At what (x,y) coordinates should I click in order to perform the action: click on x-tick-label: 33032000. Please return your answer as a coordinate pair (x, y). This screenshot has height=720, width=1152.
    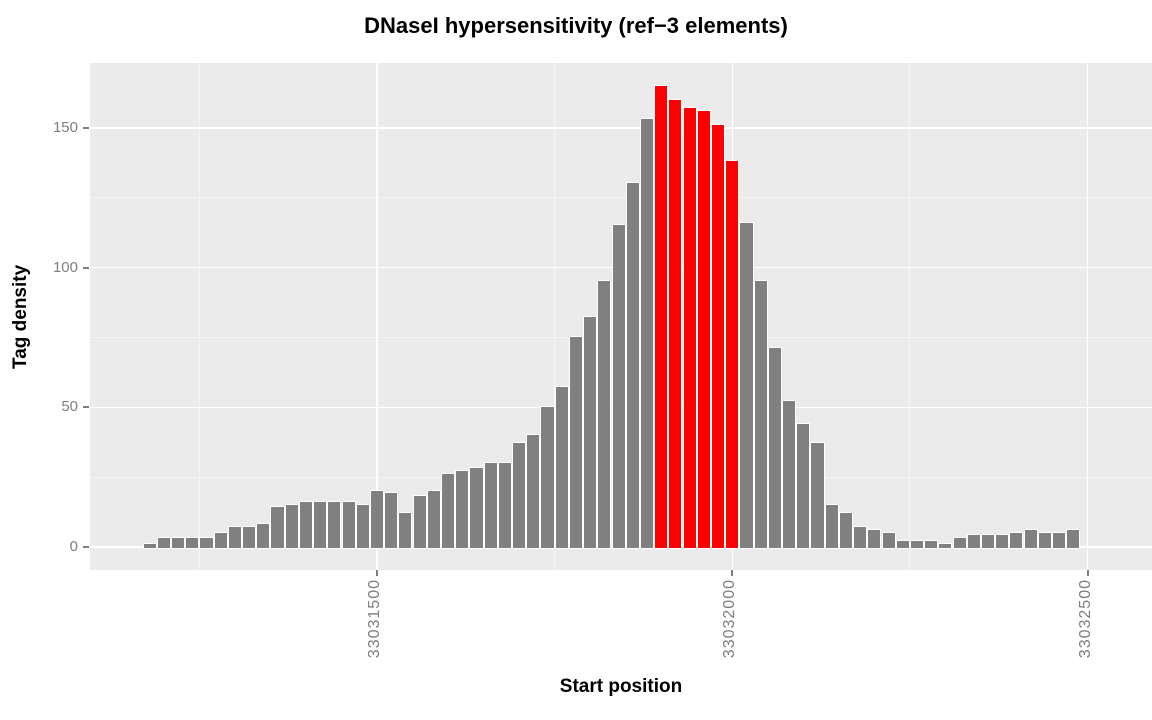
    Looking at the image, I should click on (730, 619).